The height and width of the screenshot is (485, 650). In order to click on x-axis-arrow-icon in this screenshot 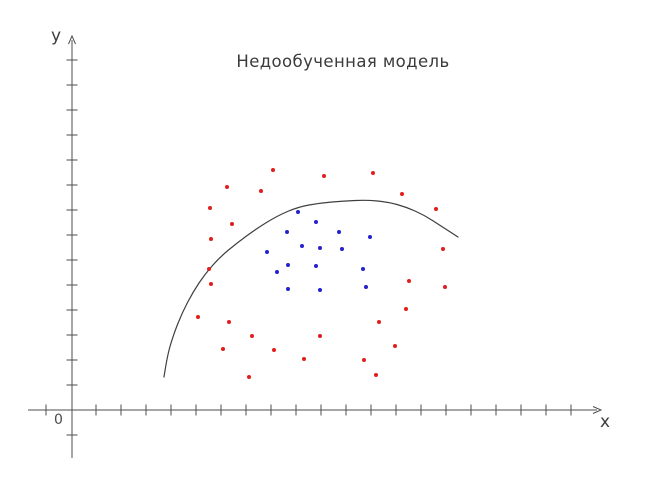, I will do `click(597, 410)`.